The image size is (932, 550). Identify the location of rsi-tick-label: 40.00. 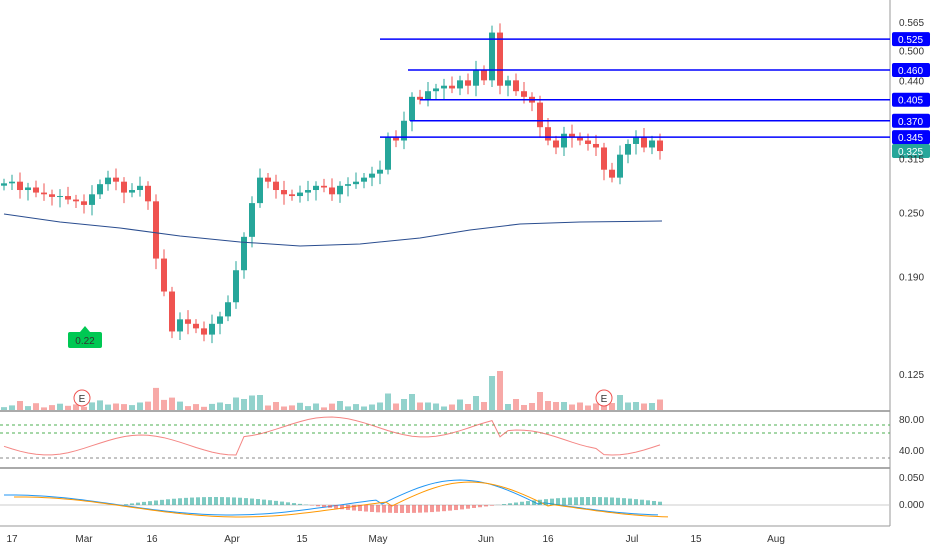
(911, 451).